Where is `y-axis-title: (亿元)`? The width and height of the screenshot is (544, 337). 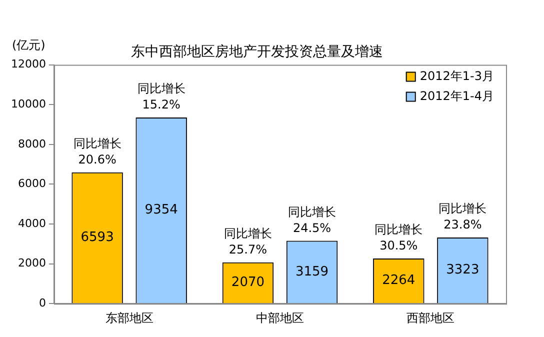
y-axis-title: (亿元) is located at coordinates (29, 45).